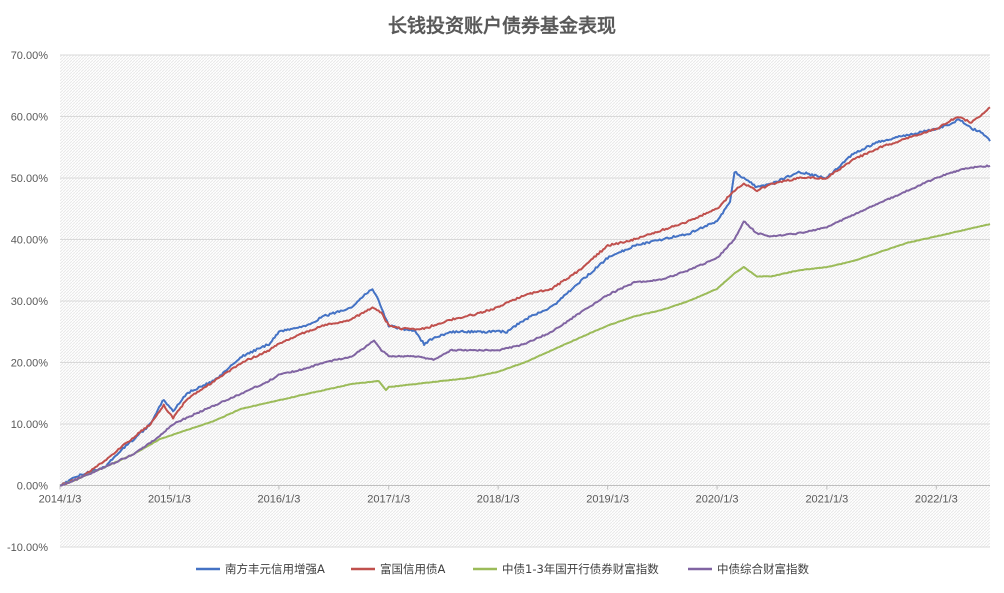  Describe the element at coordinates (27, 548) in the screenshot. I see `y-tick-label: -10.00%` at that location.